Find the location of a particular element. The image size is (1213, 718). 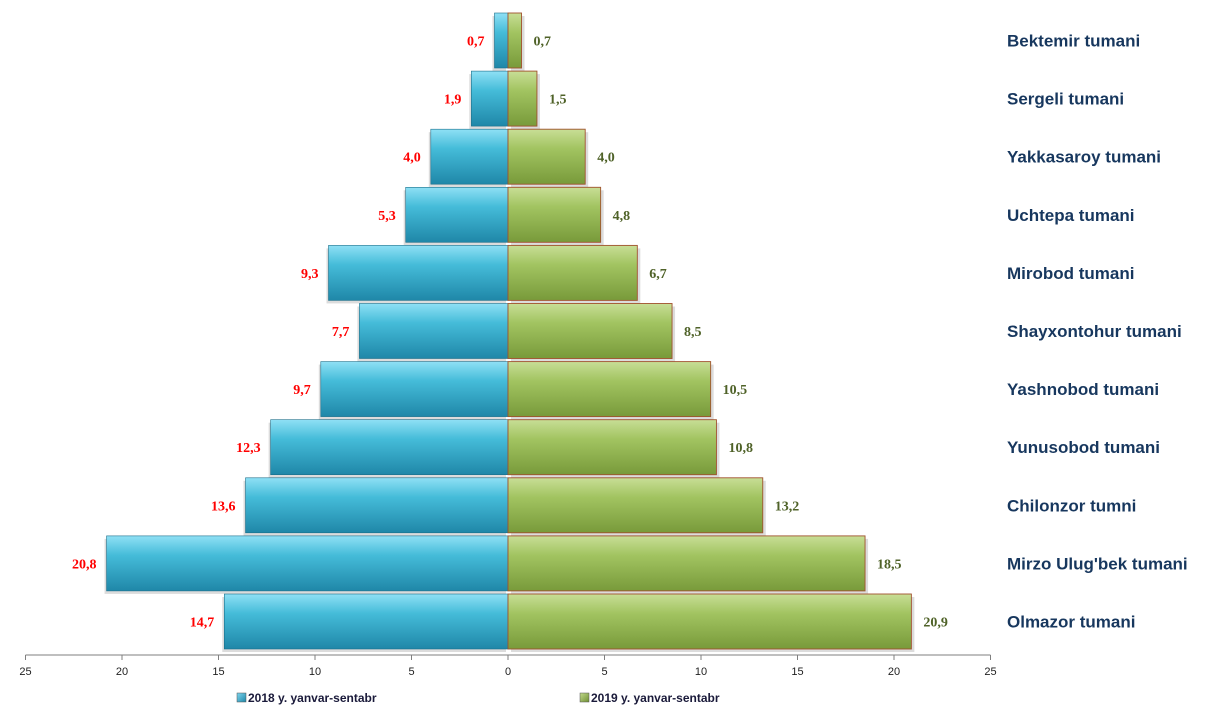

data-label-2019: 4,0 is located at coordinates (606, 158).